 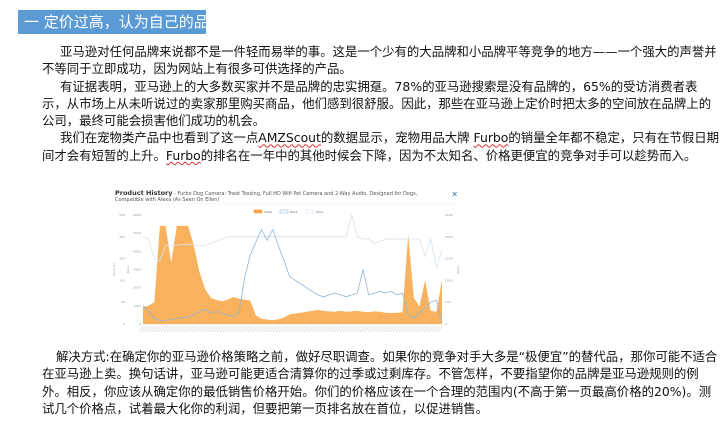 I want to click on section-heading: 一 定价过高，认为自己的品牌会胜出。, so click(x=151, y=22).